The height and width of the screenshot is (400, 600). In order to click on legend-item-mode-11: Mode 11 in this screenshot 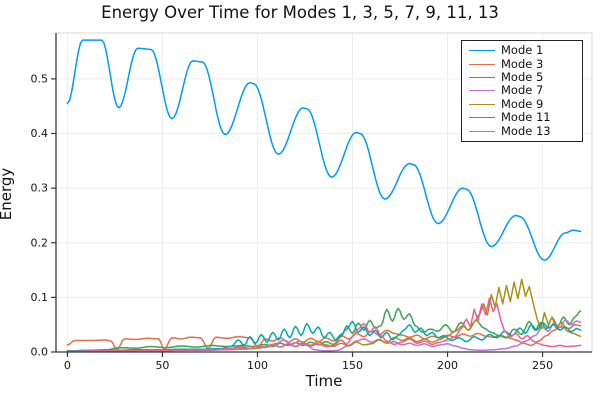, I will do `click(523, 117)`.